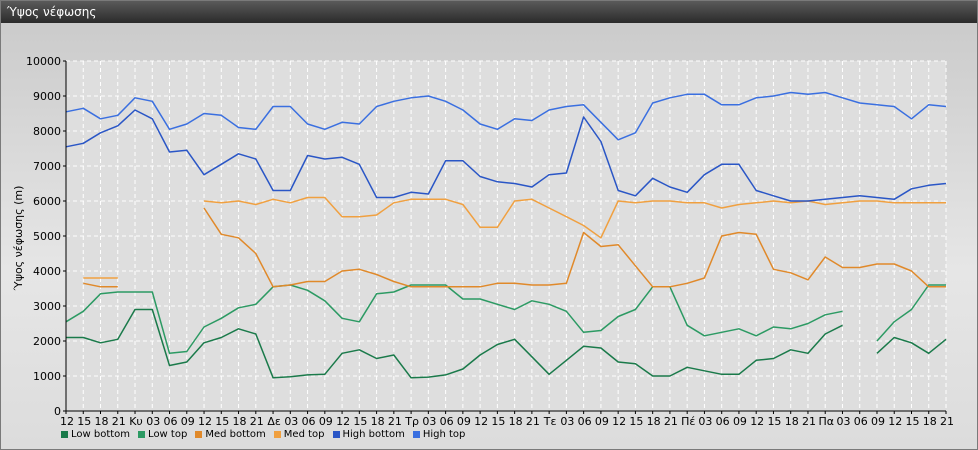  Describe the element at coordinates (47, 201) in the screenshot. I see `y-tick-label: 6000` at that location.